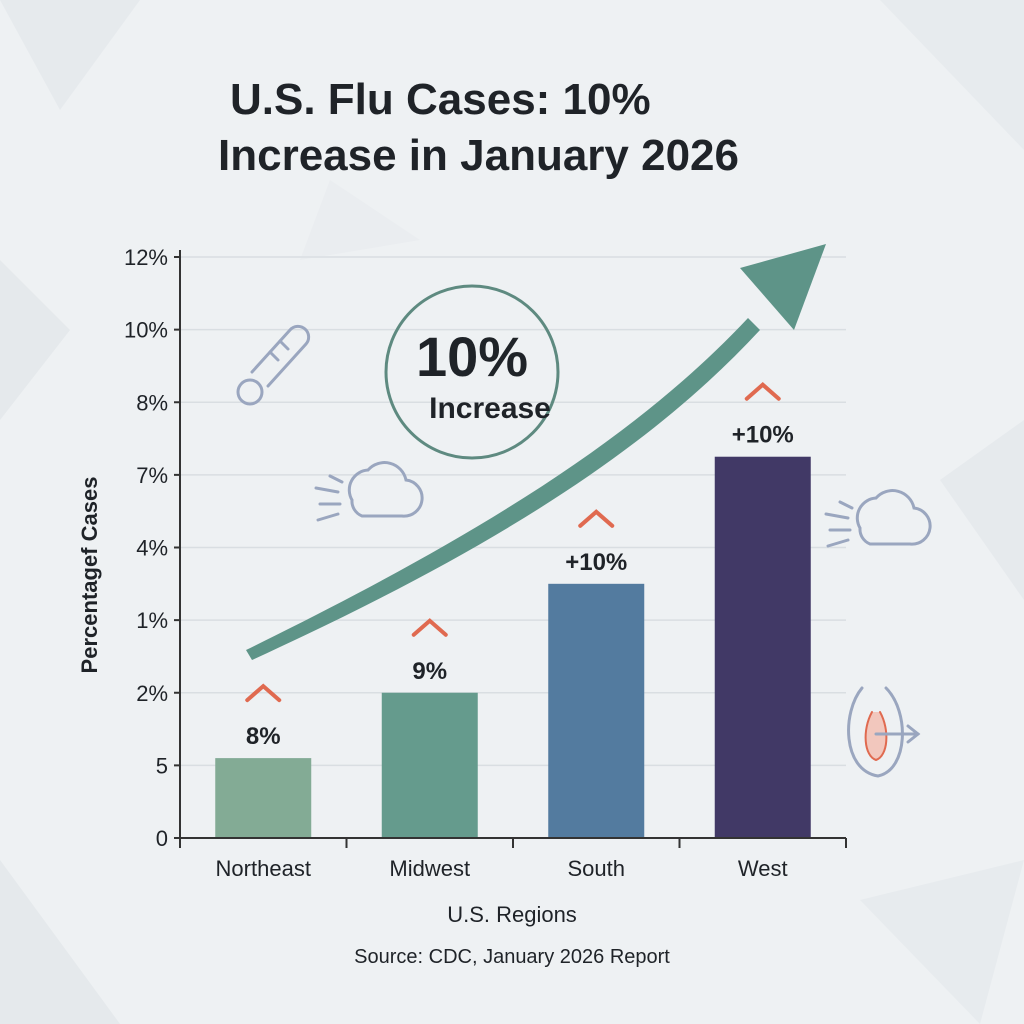 The image size is (1024, 1024). I want to click on bar-south, so click(596, 710).